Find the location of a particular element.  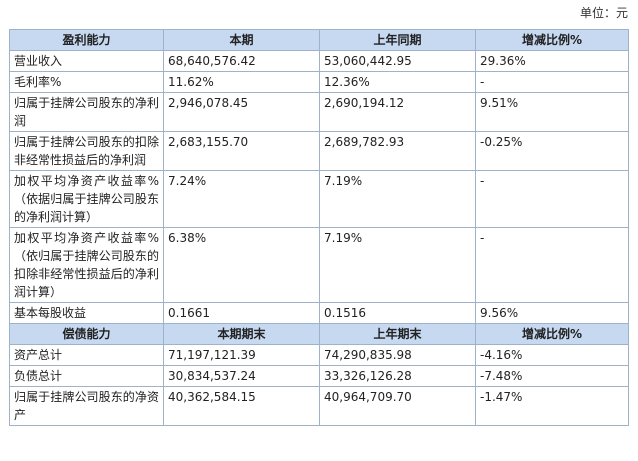

row-label: 归属于挂牌公司股东的净利润 is located at coordinates (86, 112).